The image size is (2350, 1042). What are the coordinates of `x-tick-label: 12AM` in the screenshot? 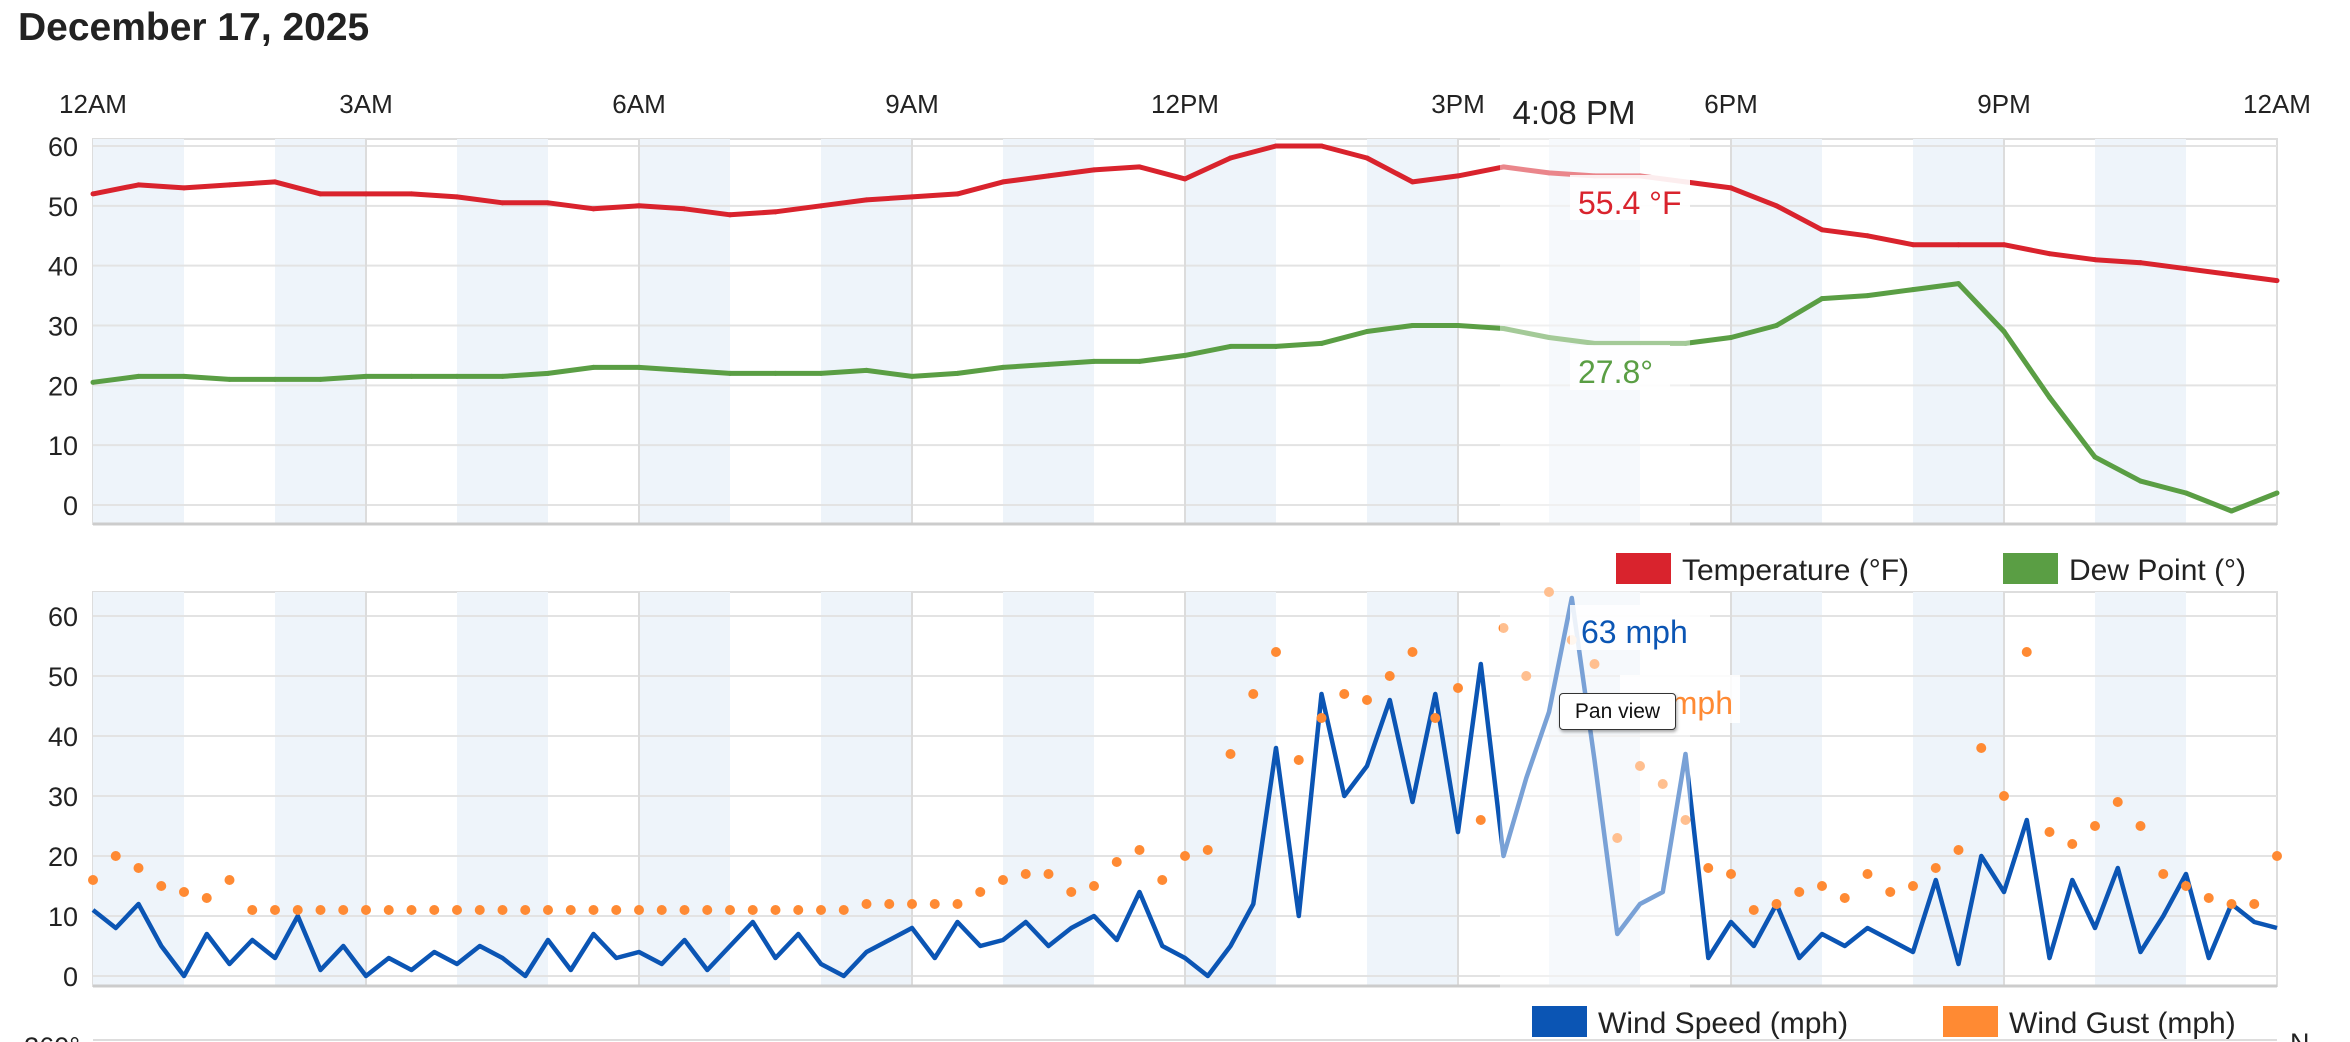 It's located at (2277, 104).